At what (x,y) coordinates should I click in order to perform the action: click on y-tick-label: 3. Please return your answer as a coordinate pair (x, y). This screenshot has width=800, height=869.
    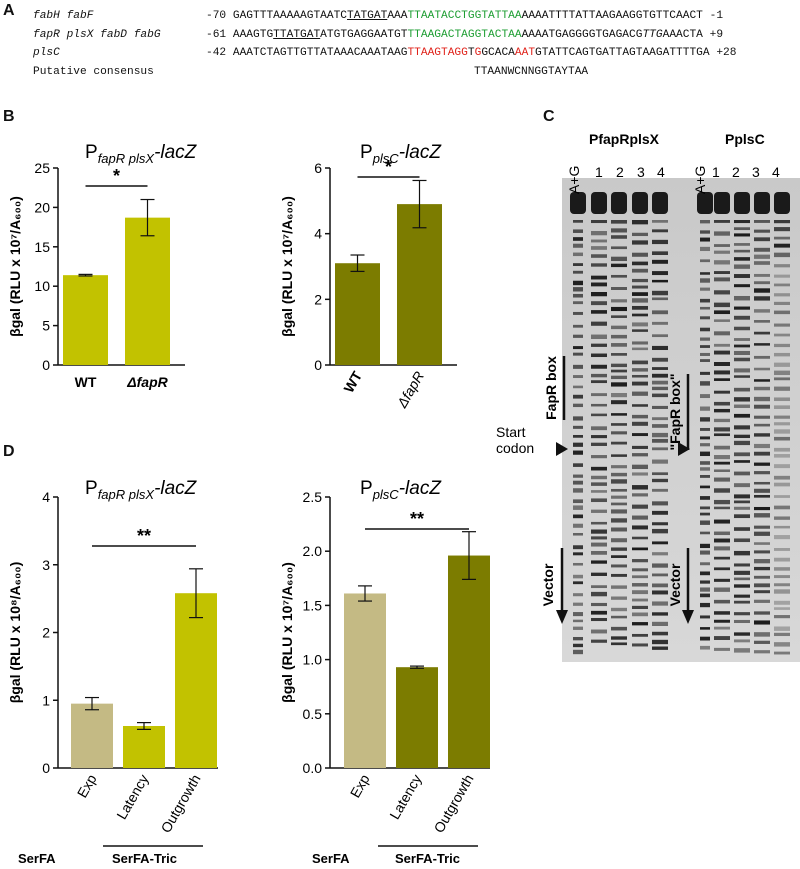
    Looking at the image, I should click on (46, 565).